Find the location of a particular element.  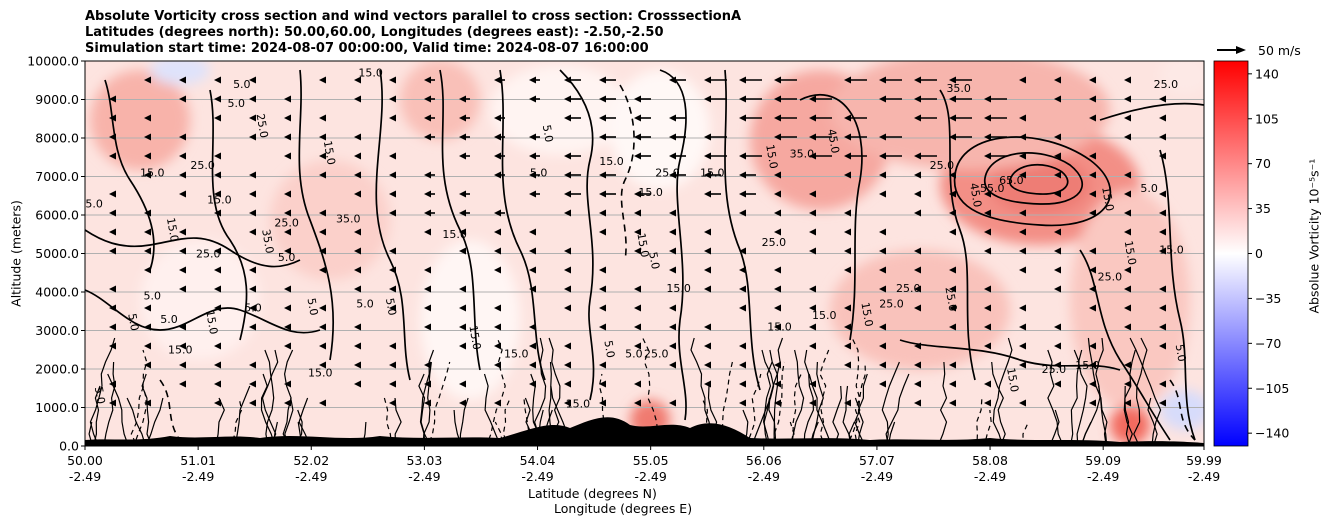

x-tick-label-lat: 57.07 is located at coordinates (877, 460).